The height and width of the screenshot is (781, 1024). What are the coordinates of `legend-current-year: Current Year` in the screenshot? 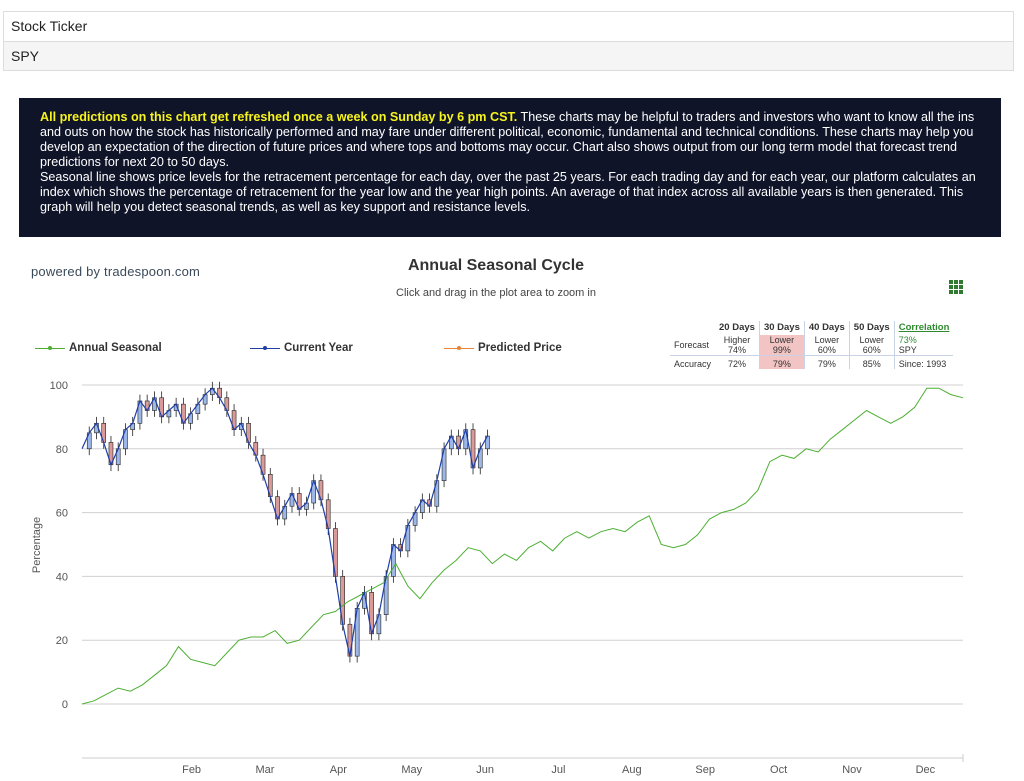 It's located at (301, 348).